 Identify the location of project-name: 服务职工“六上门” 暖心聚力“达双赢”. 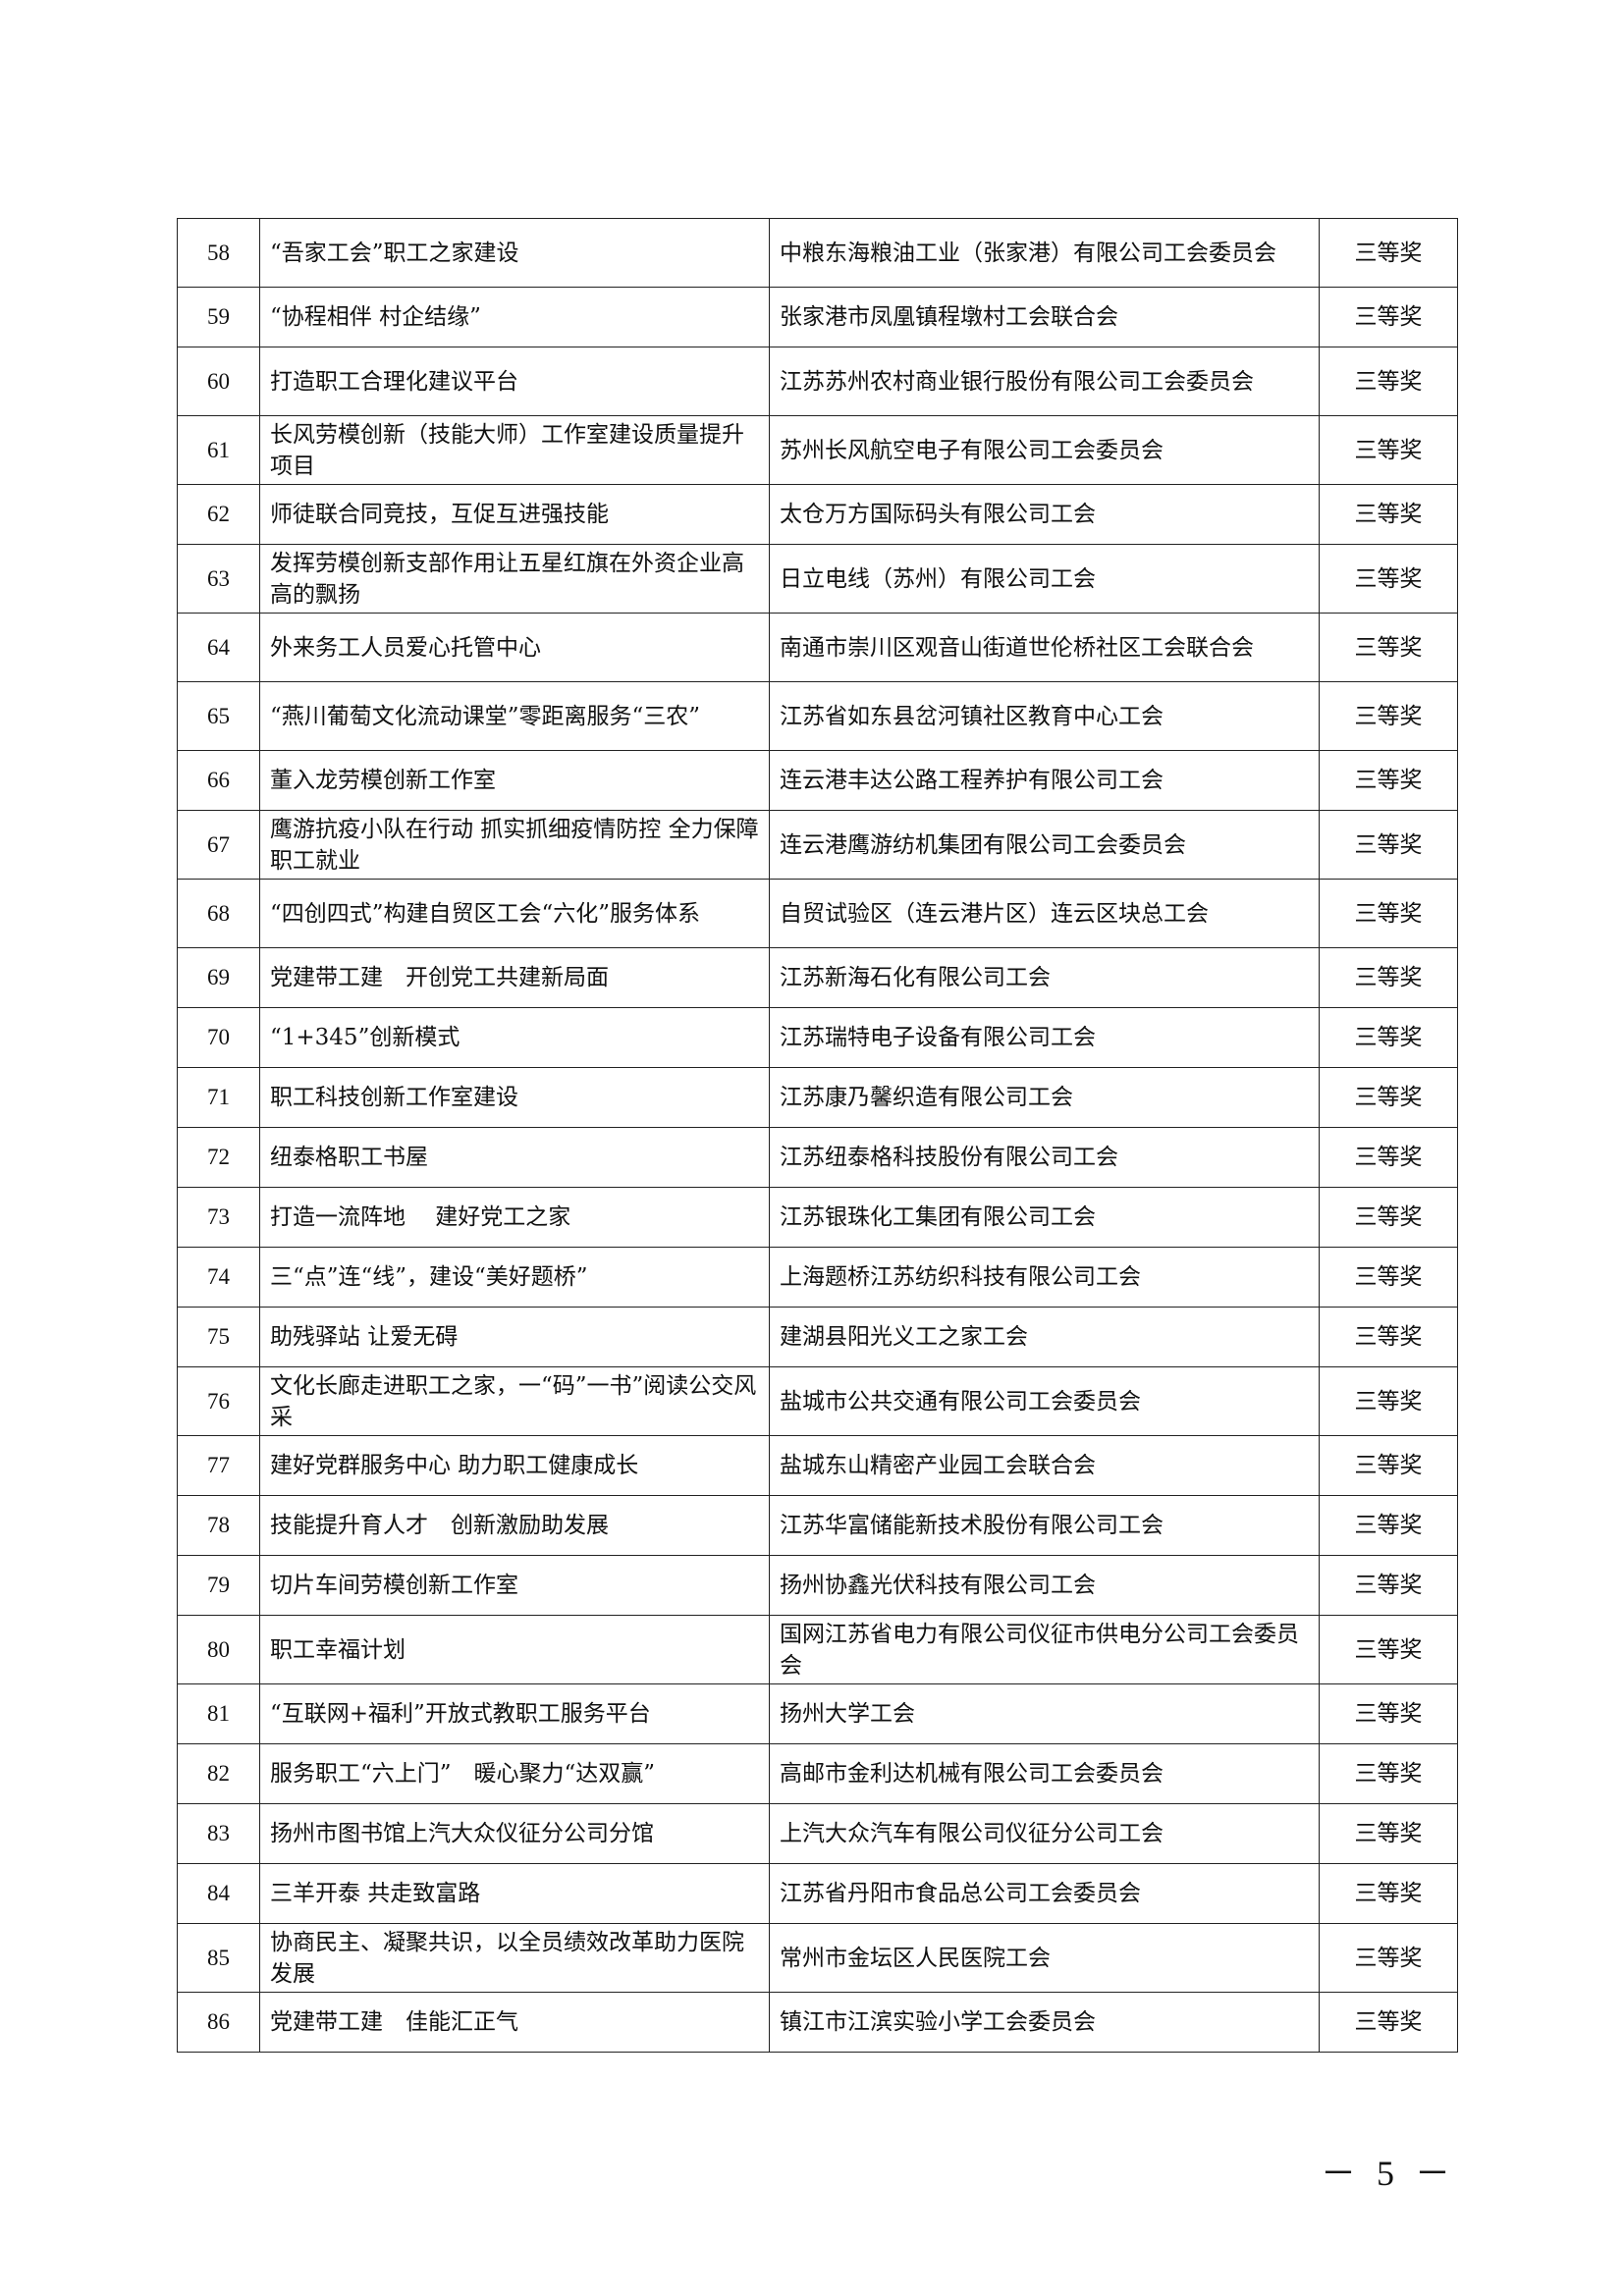
(514, 1773).